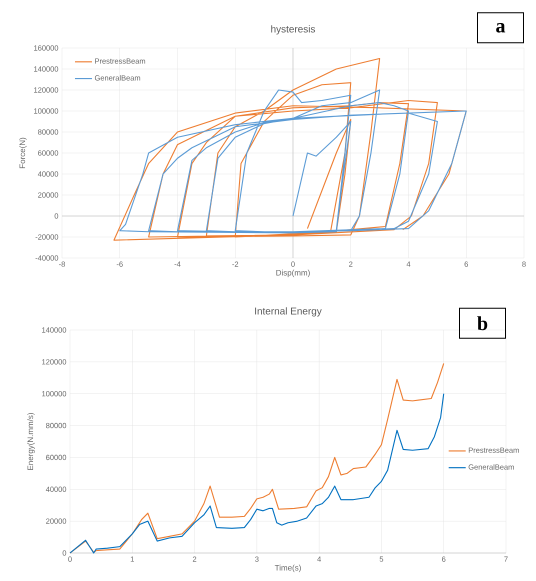 The image size is (536, 581). Describe the element at coordinates (293, 30) in the screenshot. I see `chart-title: hysteresis` at that location.